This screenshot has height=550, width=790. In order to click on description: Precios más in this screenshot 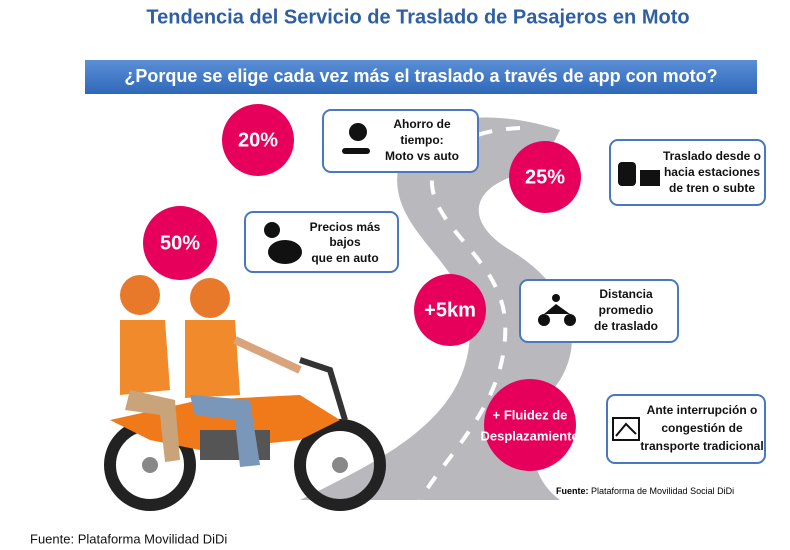, I will do `click(345, 227)`.